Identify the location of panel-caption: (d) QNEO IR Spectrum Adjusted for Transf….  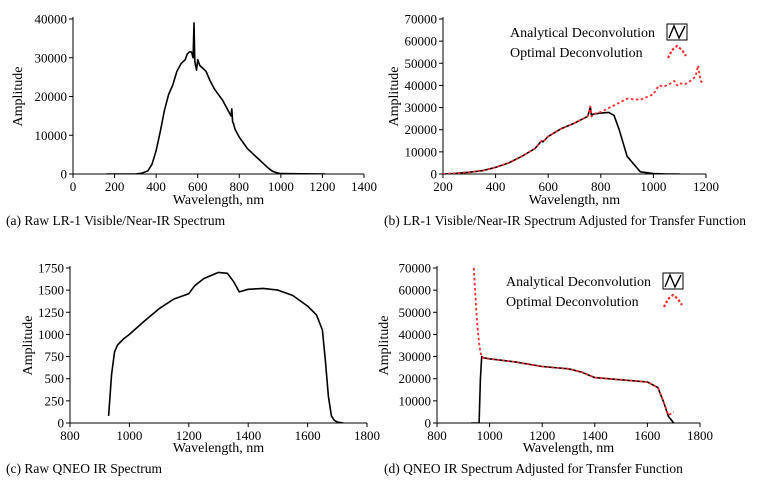
(533, 468).